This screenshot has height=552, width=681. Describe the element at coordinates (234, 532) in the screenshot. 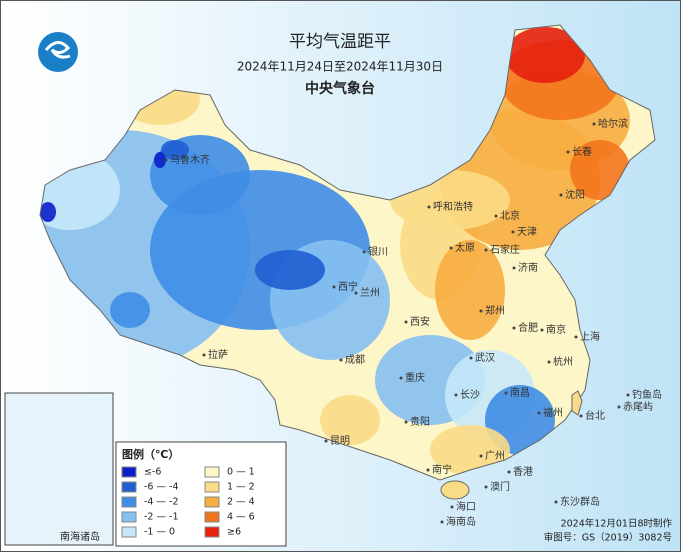

I see `legend-label: ≥6` at that location.